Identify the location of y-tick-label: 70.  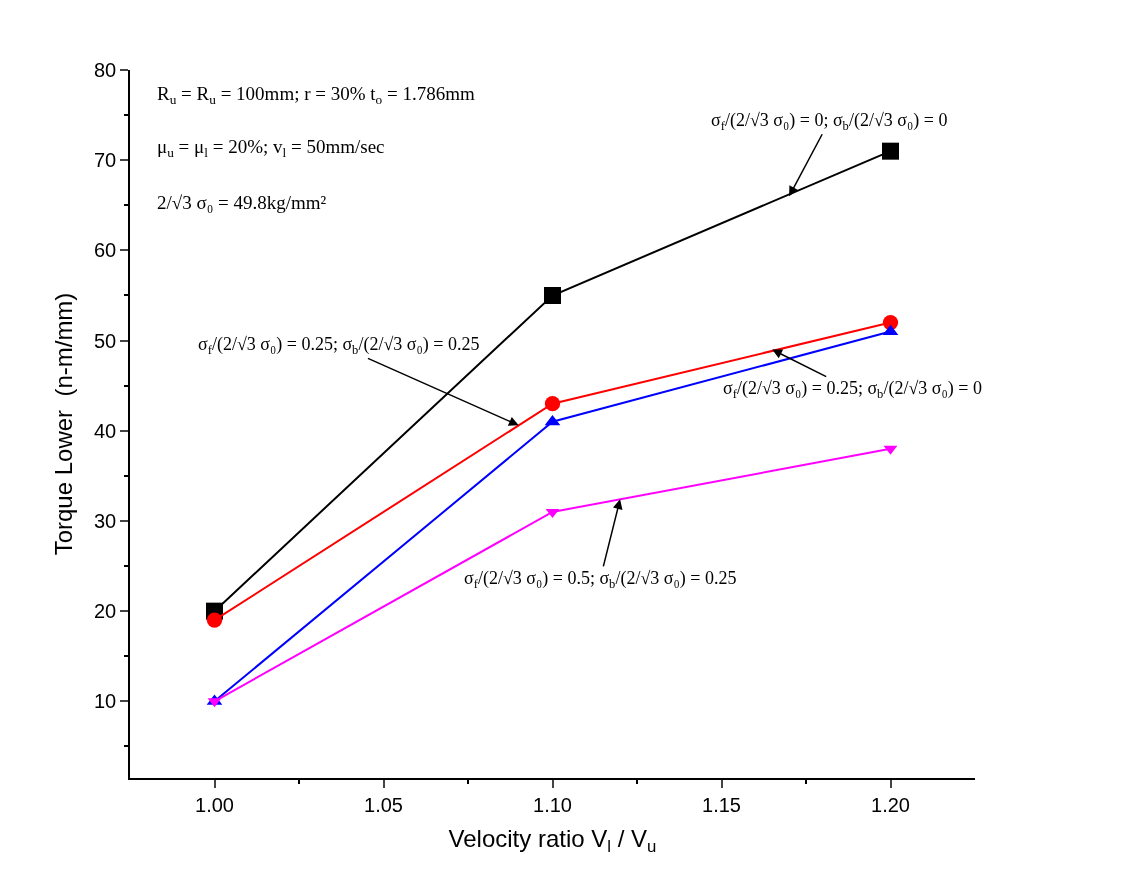
(105, 160).